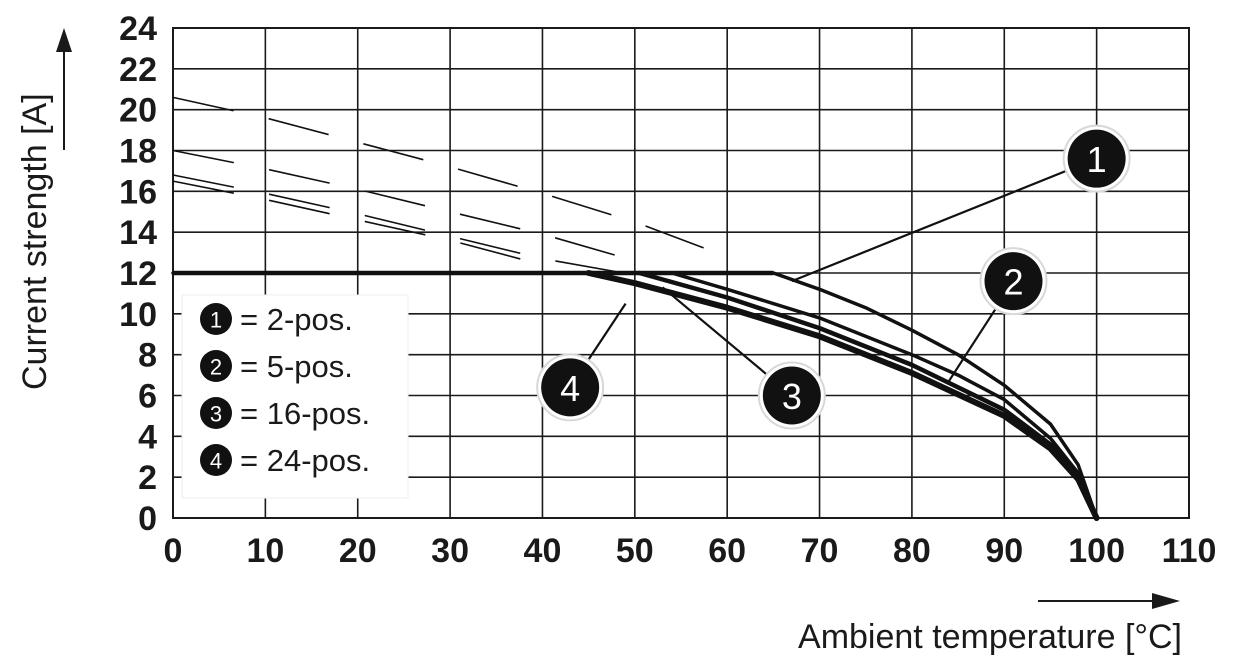 The height and width of the screenshot is (656, 1236). Describe the element at coordinates (1109, 601) in the screenshot. I see `x-axis-arrow` at that location.